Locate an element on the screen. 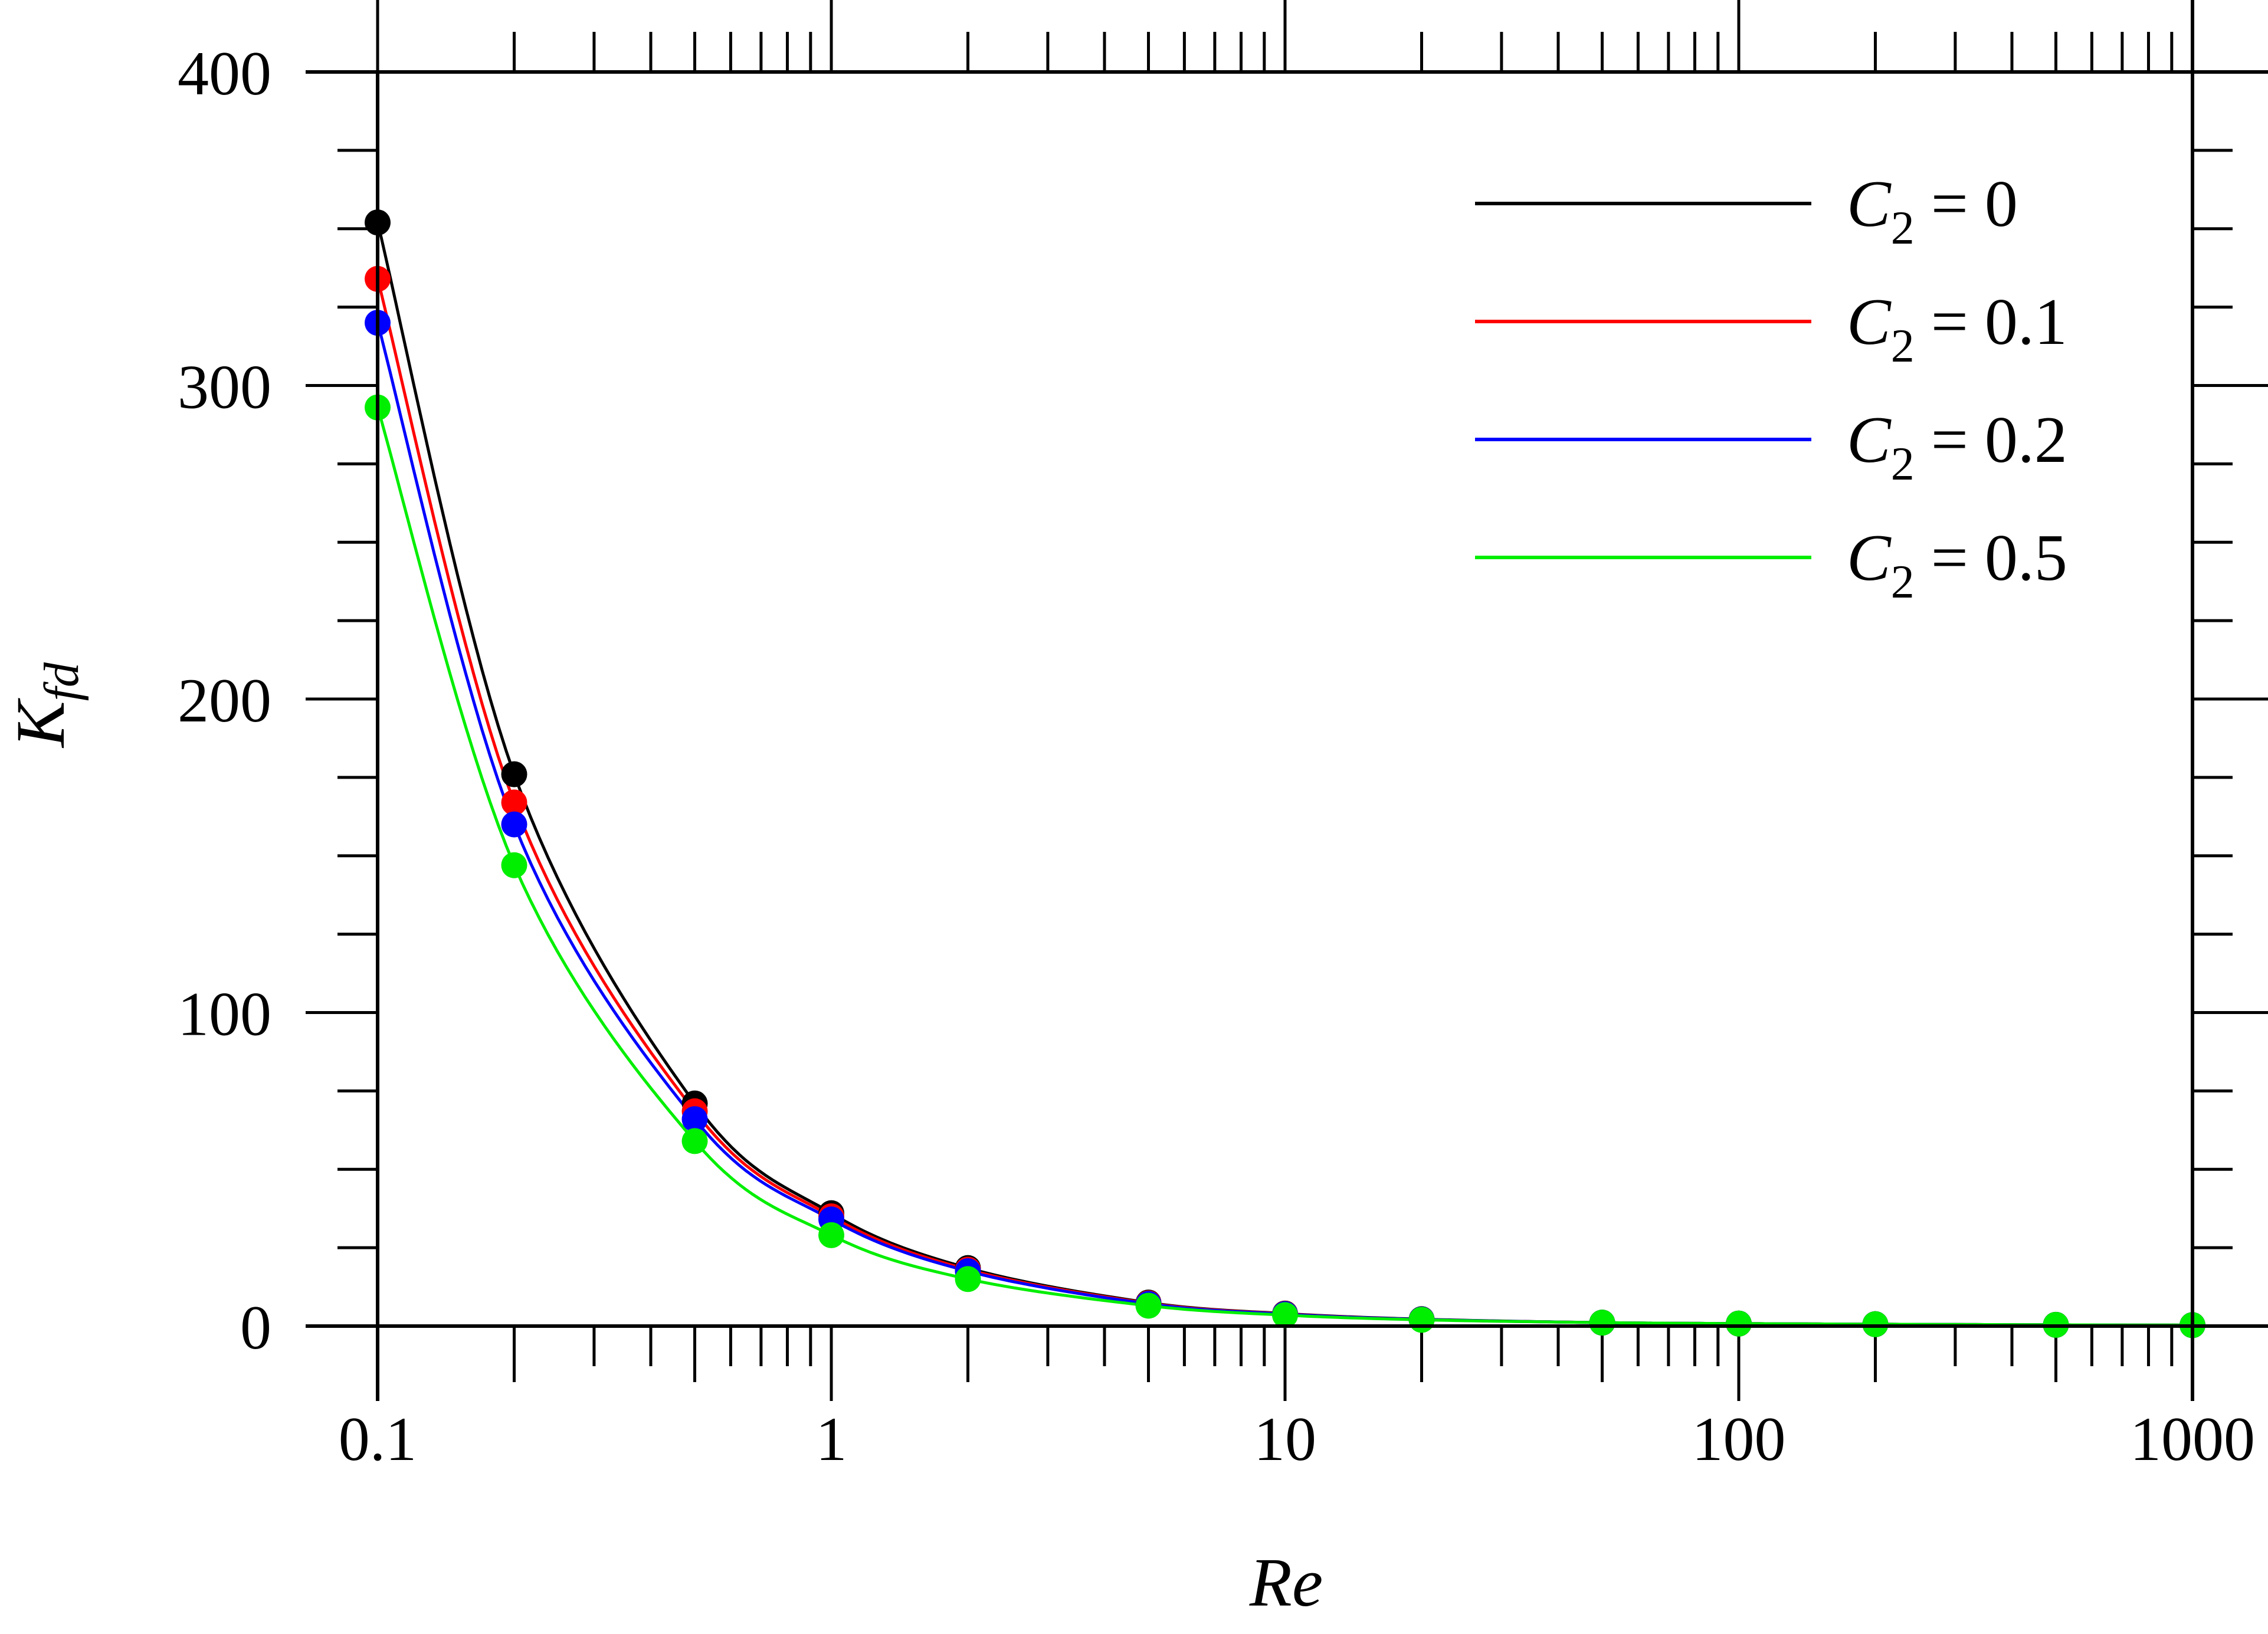 This screenshot has width=2268, height=1634. legend-label-rest: = 0.5 is located at coordinates (1991, 558).